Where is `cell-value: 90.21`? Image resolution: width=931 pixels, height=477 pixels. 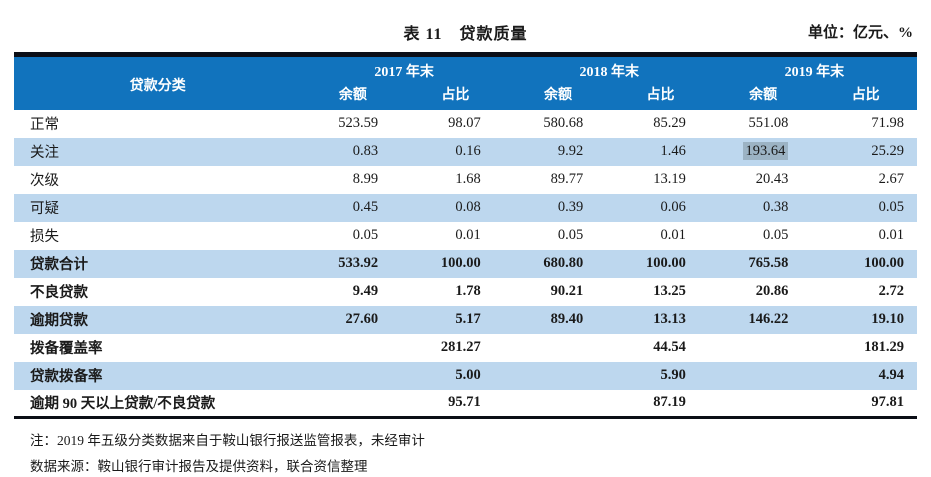 cell-value: 90.21 is located at coordinates (567, 291).